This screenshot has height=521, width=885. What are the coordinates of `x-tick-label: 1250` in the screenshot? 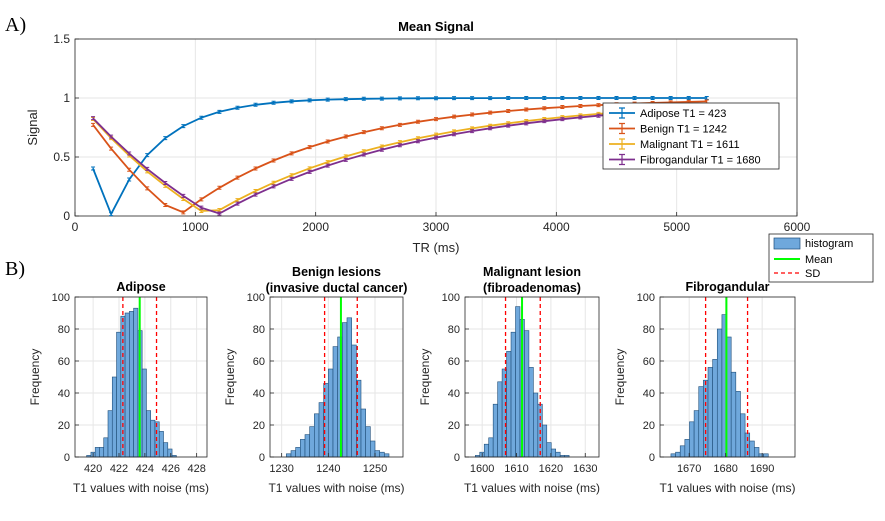 It's located at (375, 469).